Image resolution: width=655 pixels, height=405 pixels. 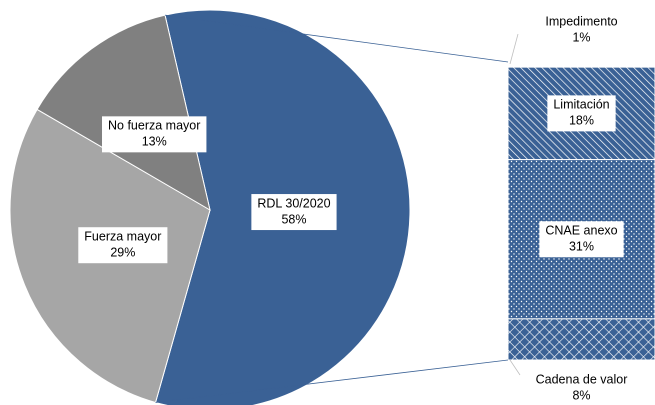 I want to click on category-label: Limitación, so click(x=581, y=105).